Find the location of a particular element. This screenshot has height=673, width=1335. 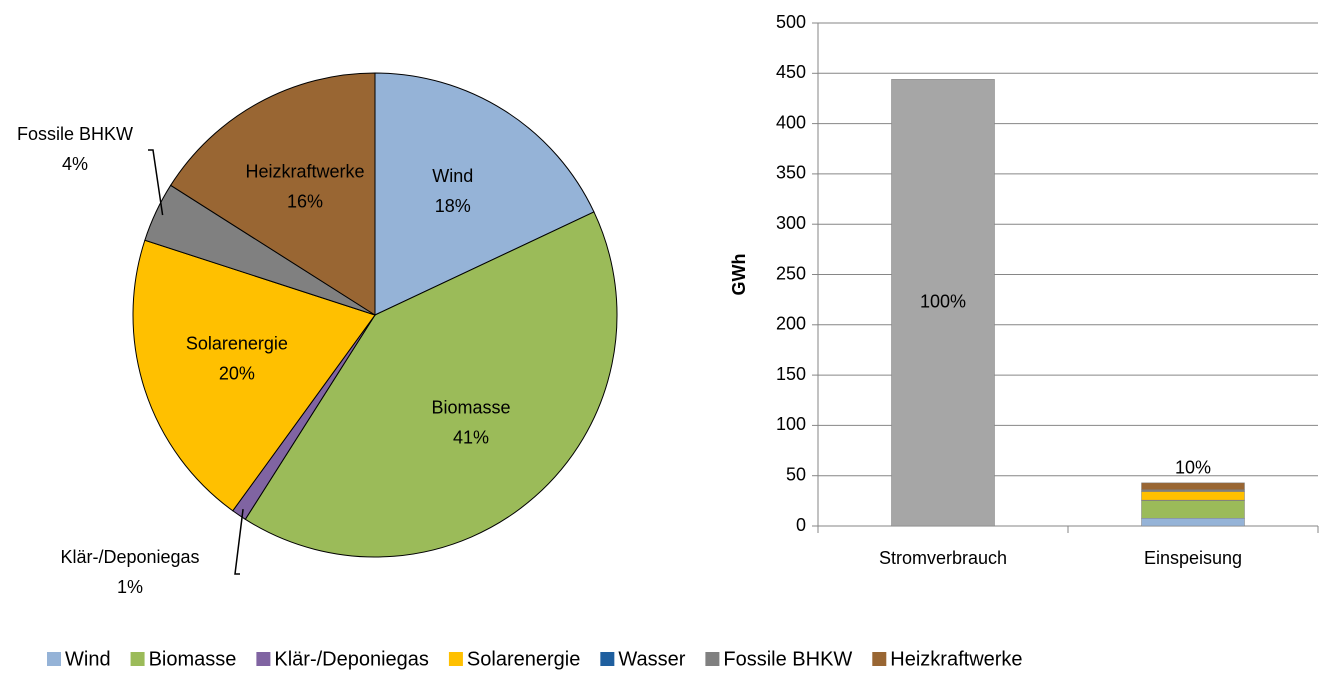

y-tick-label: 400 is located at coordinates (791, 122).